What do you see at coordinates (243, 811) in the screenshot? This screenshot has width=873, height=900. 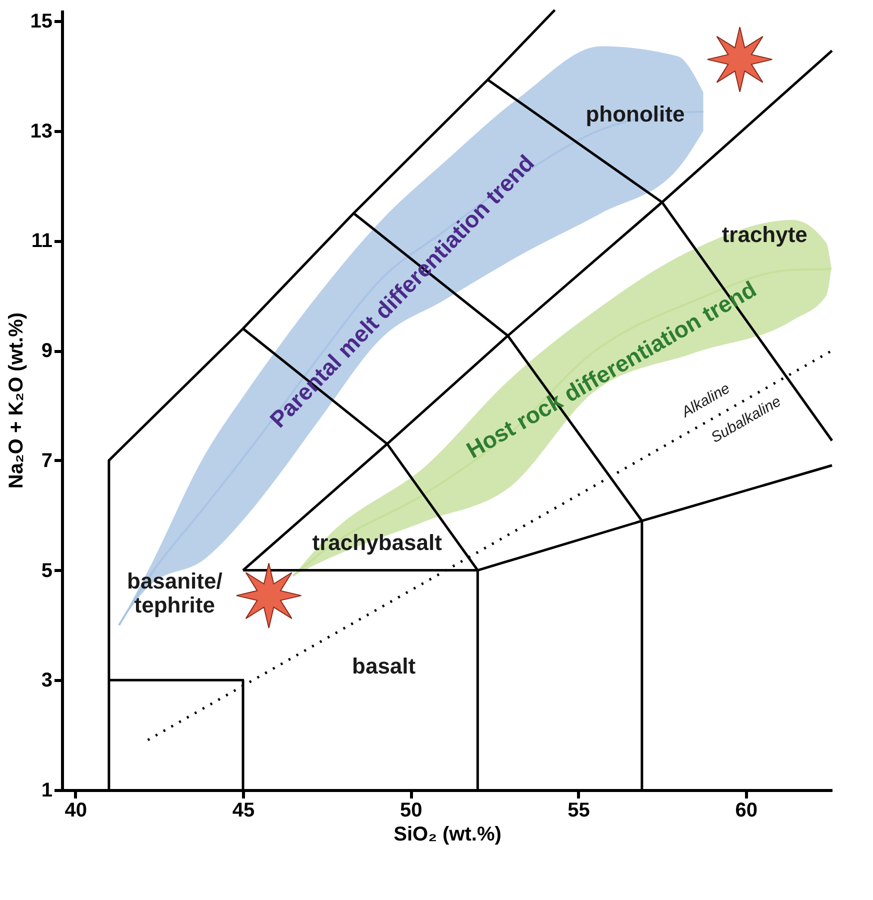 I see `x-tick-label: 45` at bounding box center [243, 811].